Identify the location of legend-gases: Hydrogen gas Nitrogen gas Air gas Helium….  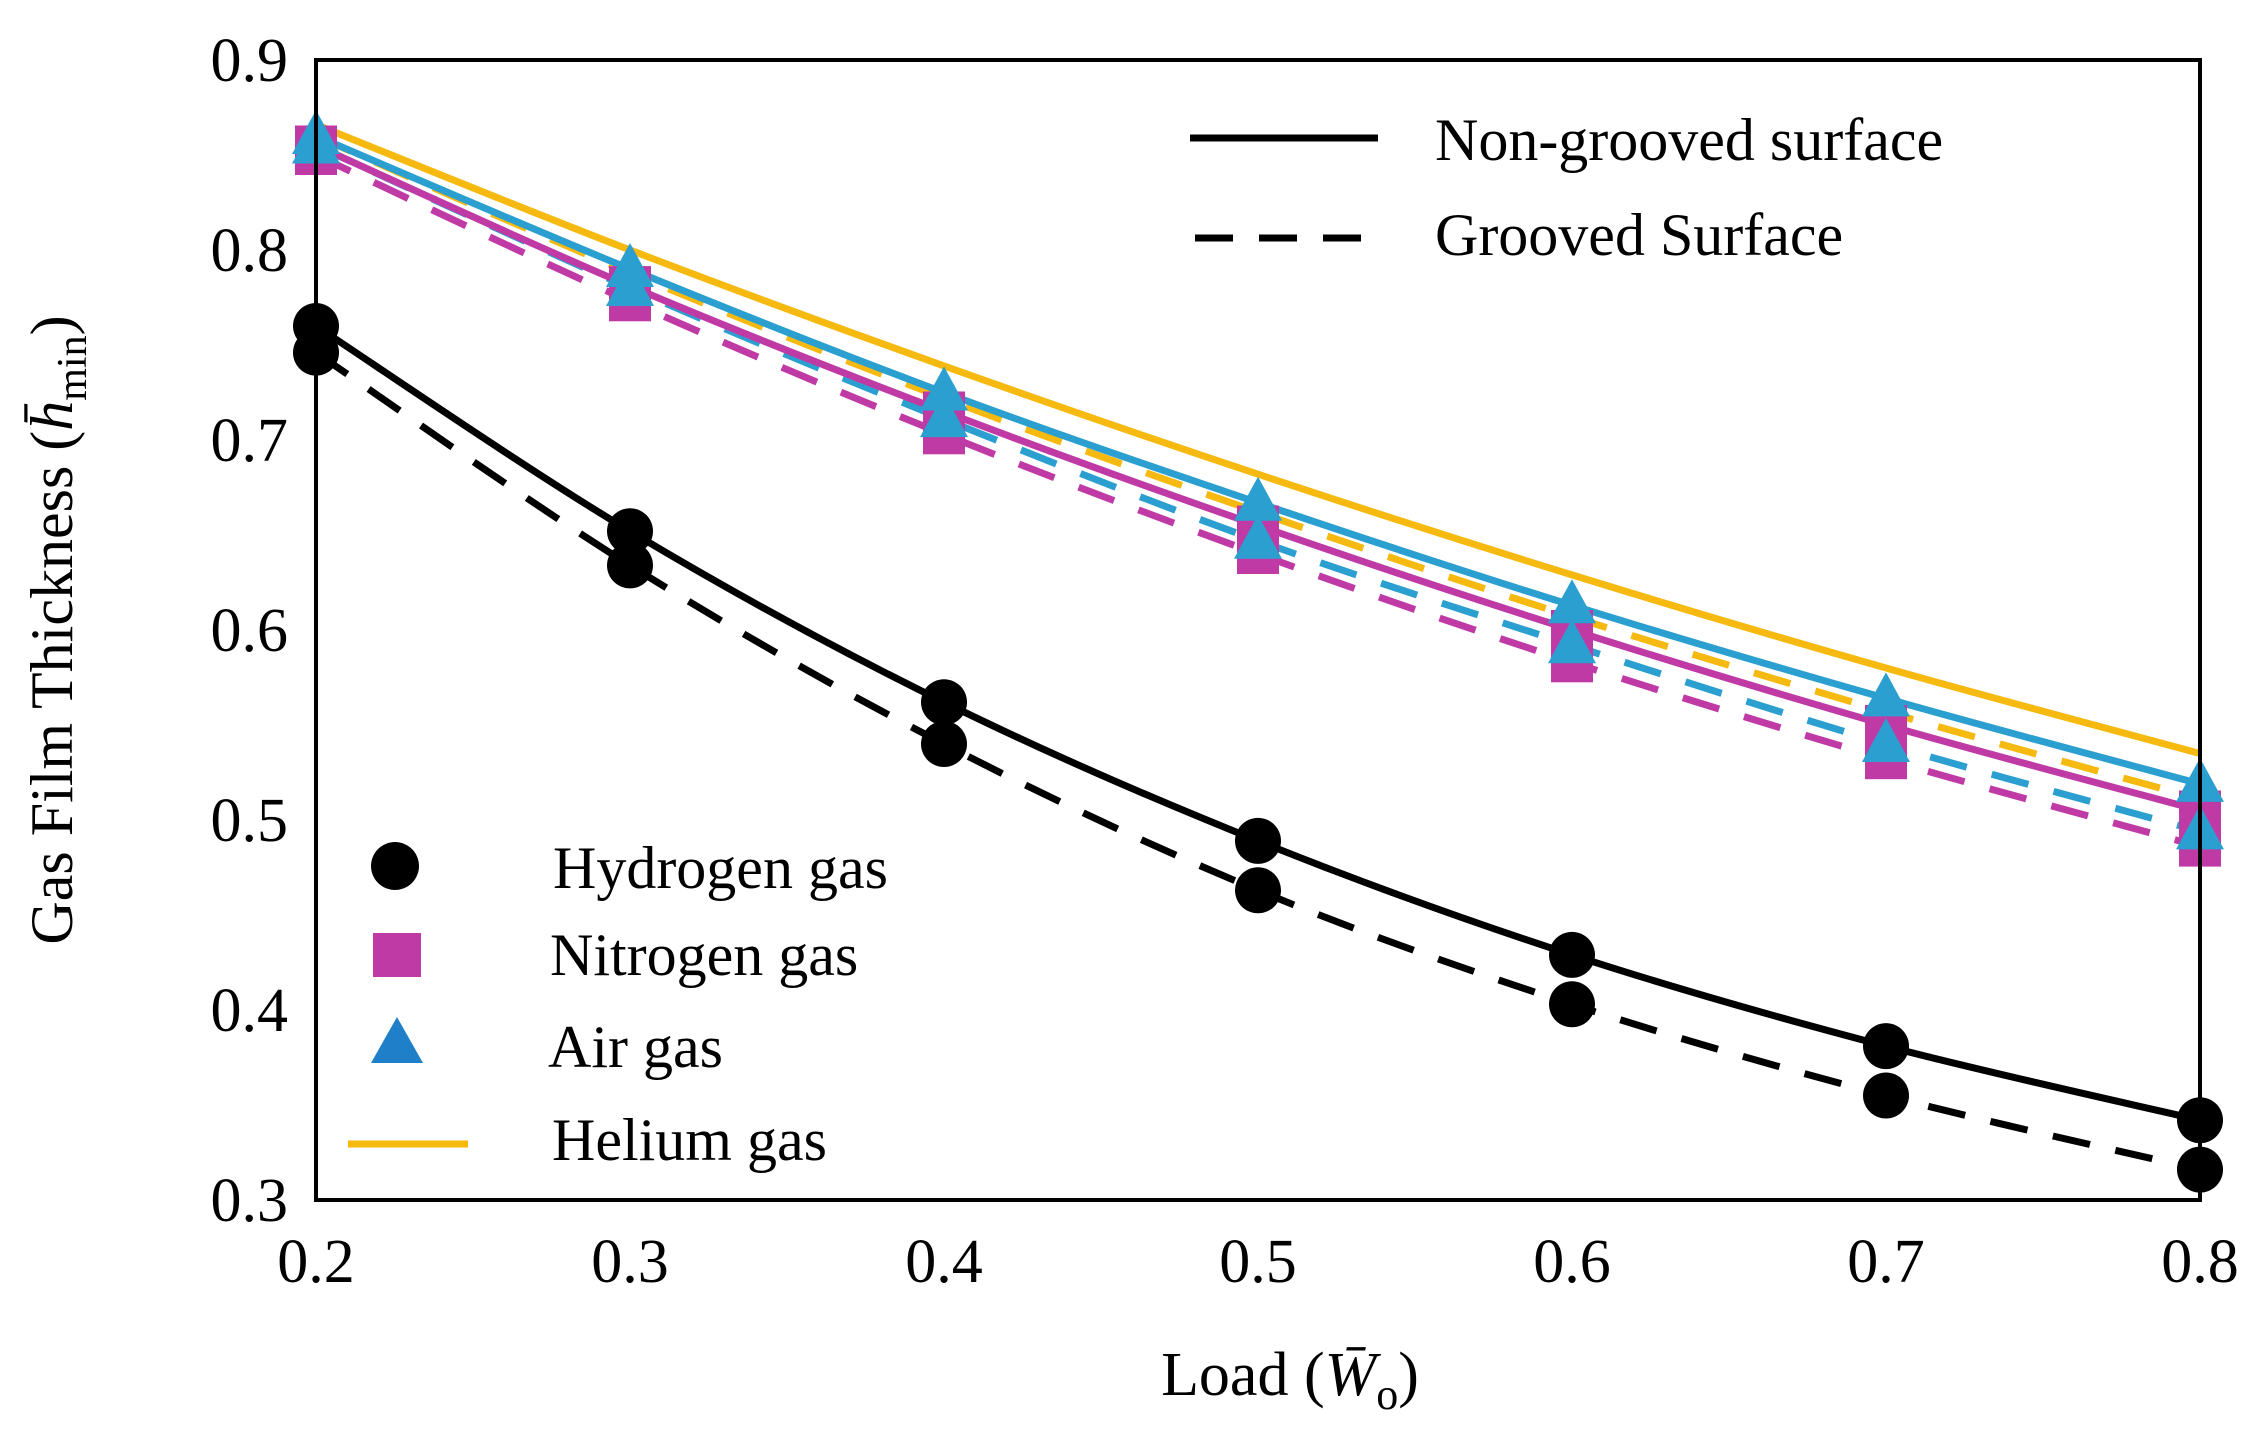
(618, 1004).